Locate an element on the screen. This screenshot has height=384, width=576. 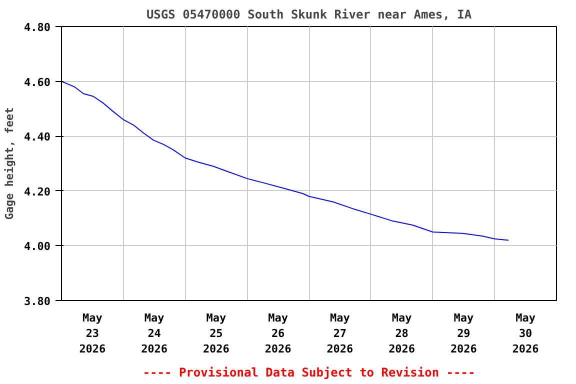
chart-title: USGS 05470000 South Skunk River near Ames, IA is located at coordinates (309, 15).